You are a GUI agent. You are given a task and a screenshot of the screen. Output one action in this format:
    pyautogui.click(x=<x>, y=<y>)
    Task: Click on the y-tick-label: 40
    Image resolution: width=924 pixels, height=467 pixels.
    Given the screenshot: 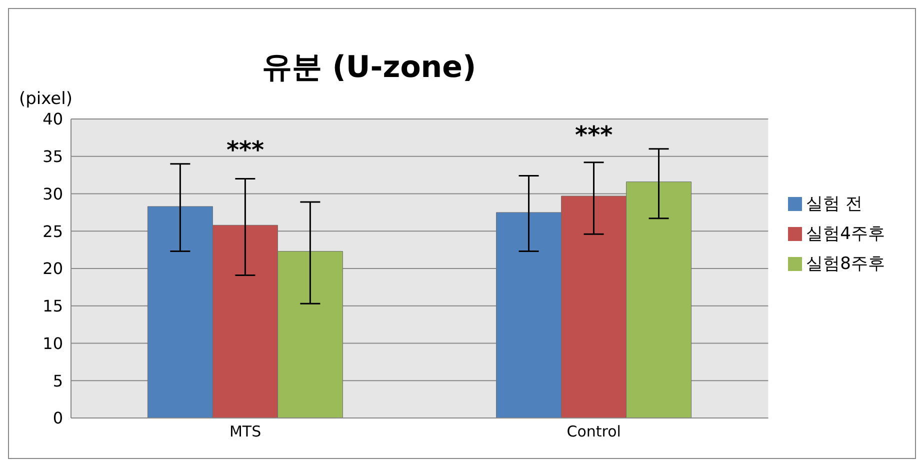 What is the action you would take?
    pyautogui.click(x=52, y=119)
    